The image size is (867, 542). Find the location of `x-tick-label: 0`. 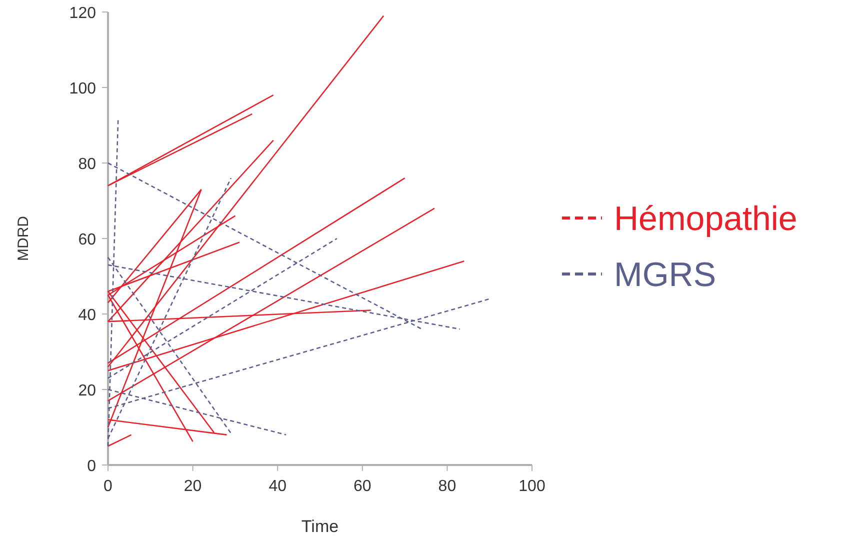

x-tick-label: 0 is located at coordinates (108, 486).